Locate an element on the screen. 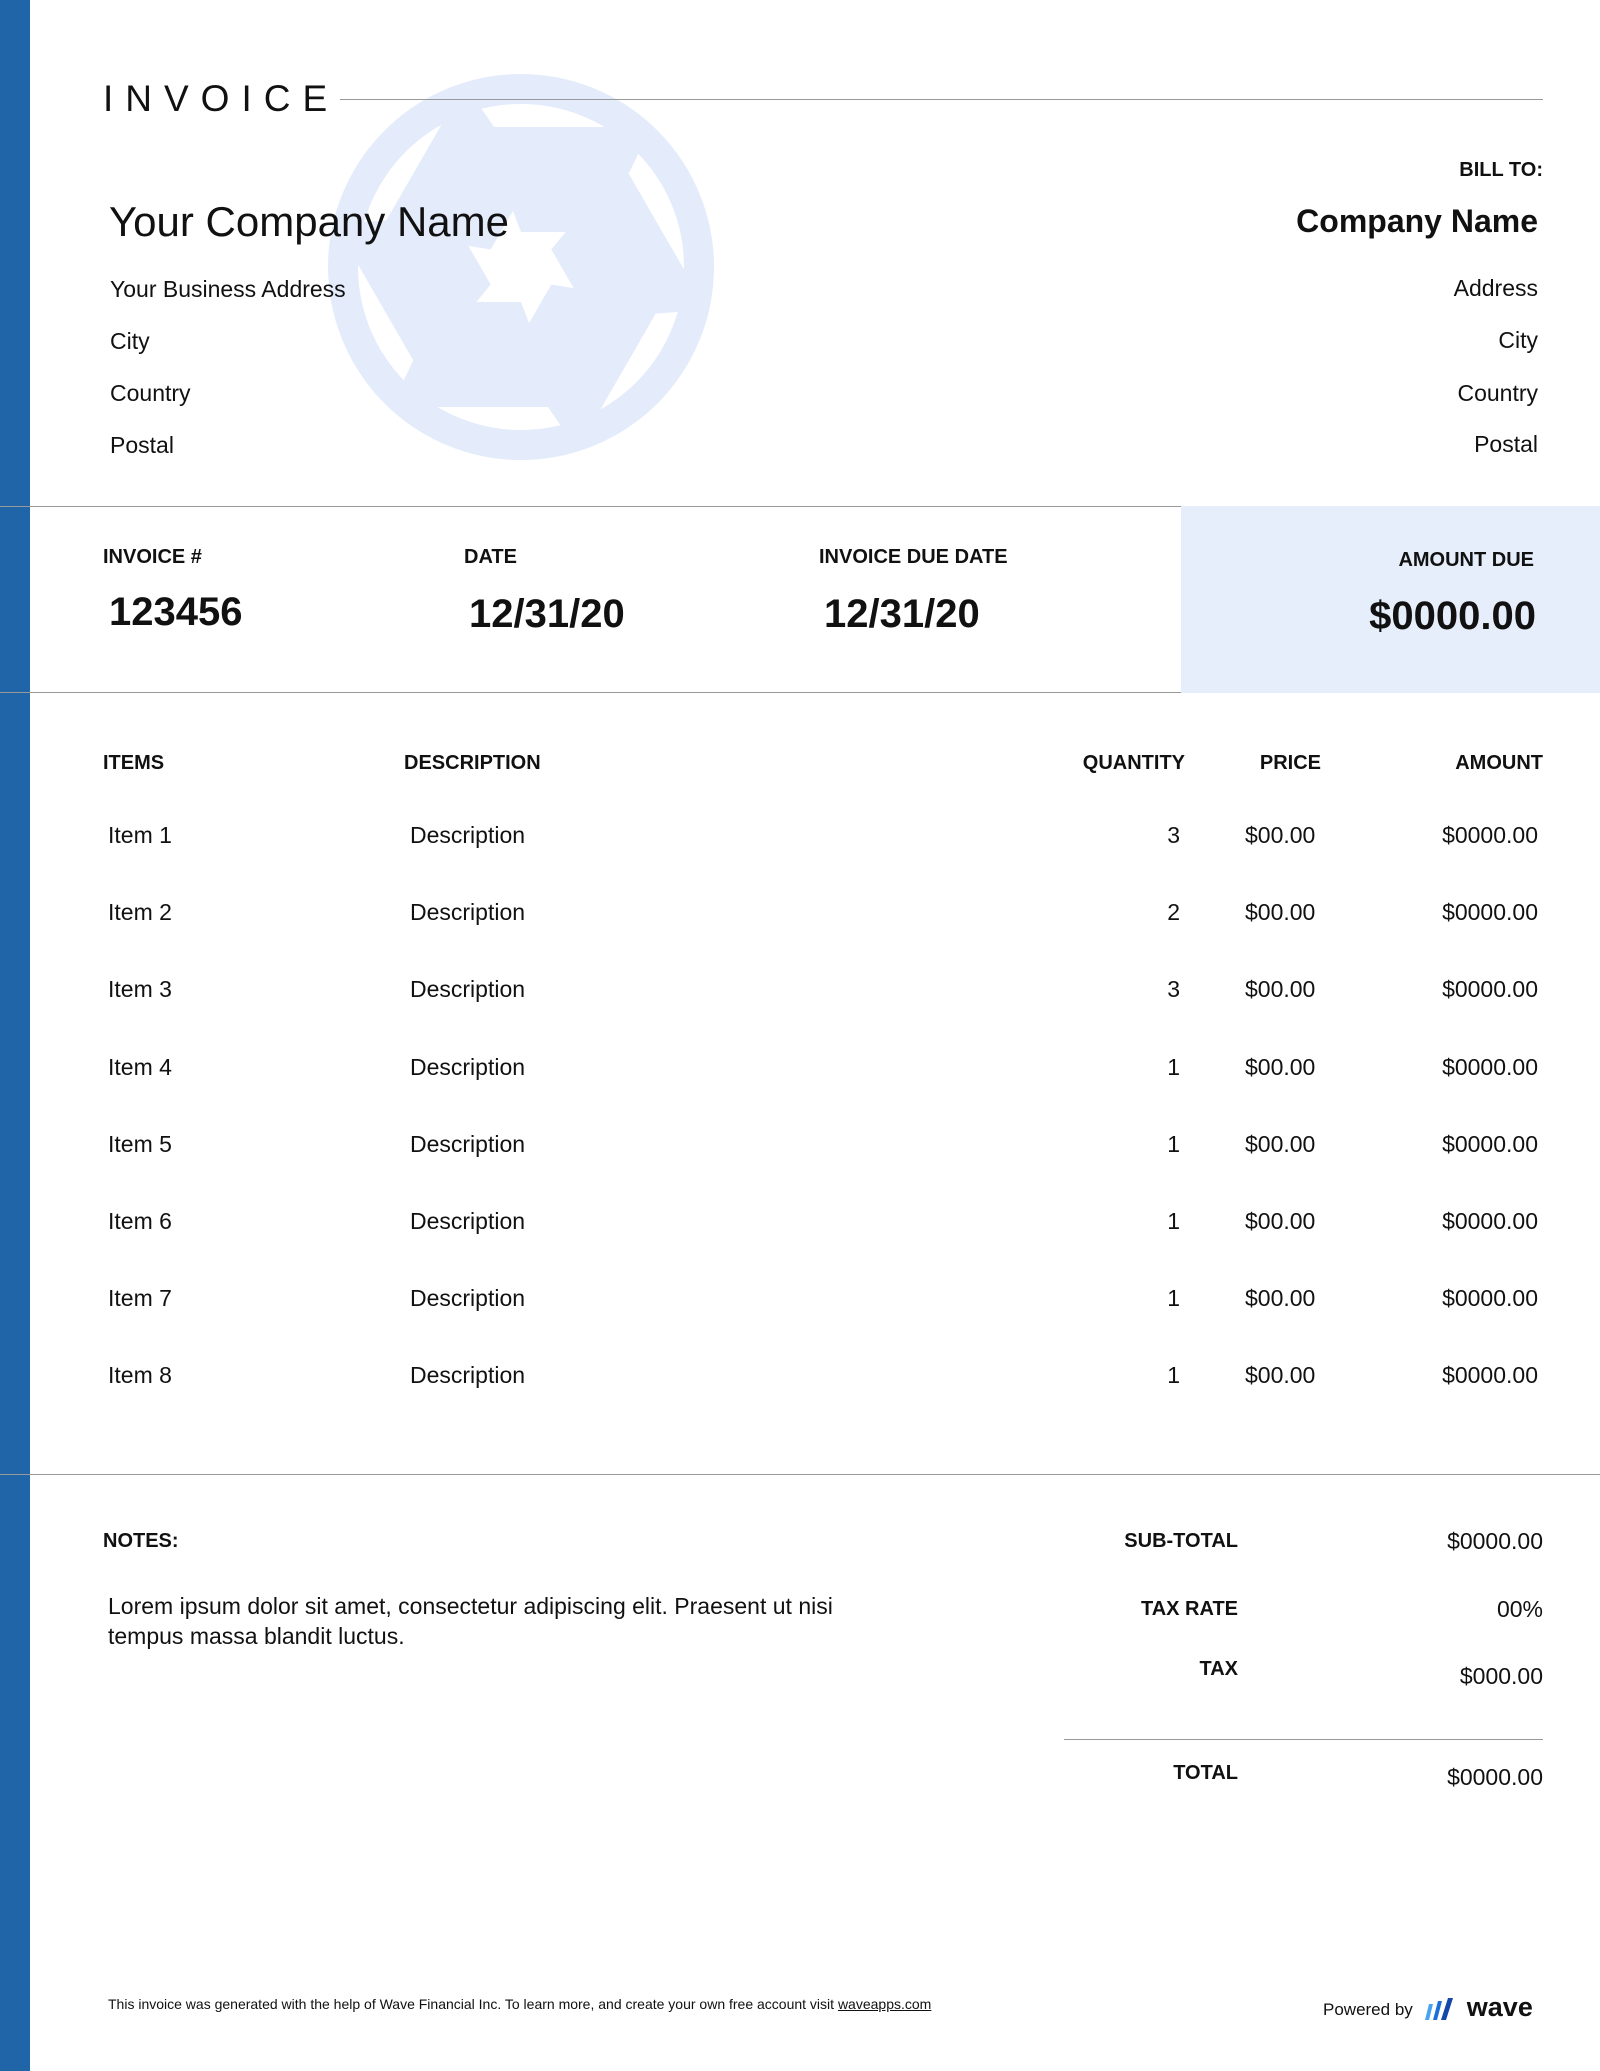 The width and height of the screenshot is (1600, 2071). accent-sidebar is located at coordinates (15, 1035).